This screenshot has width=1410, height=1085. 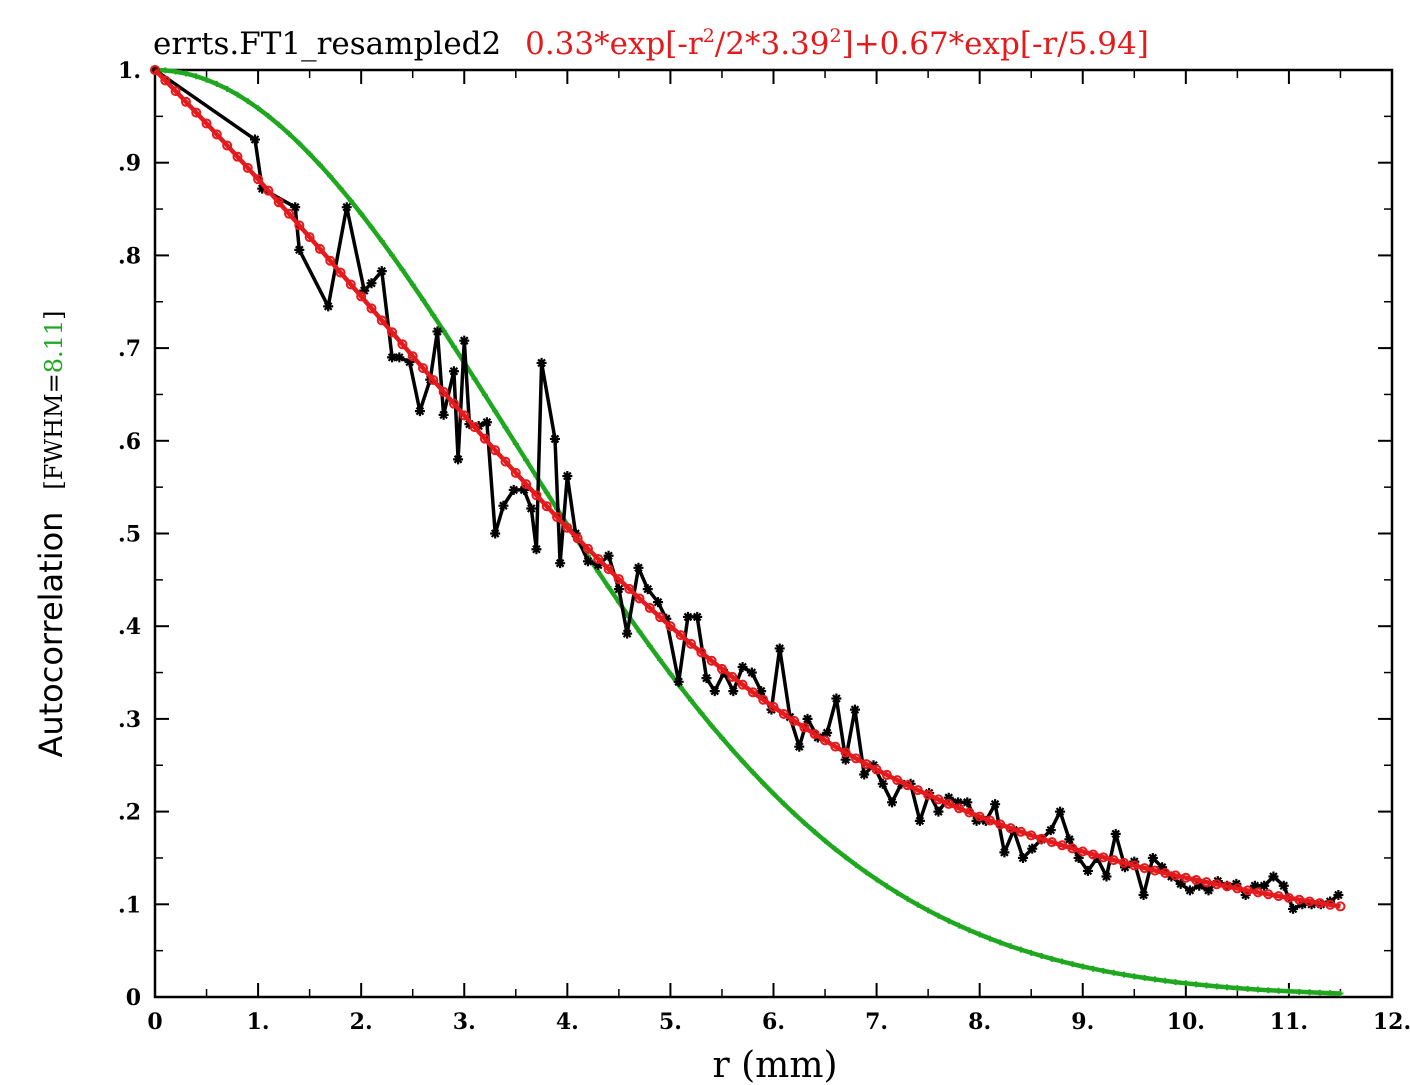 I want to click on y-tick-label: 1., so click(x=129, y=71).